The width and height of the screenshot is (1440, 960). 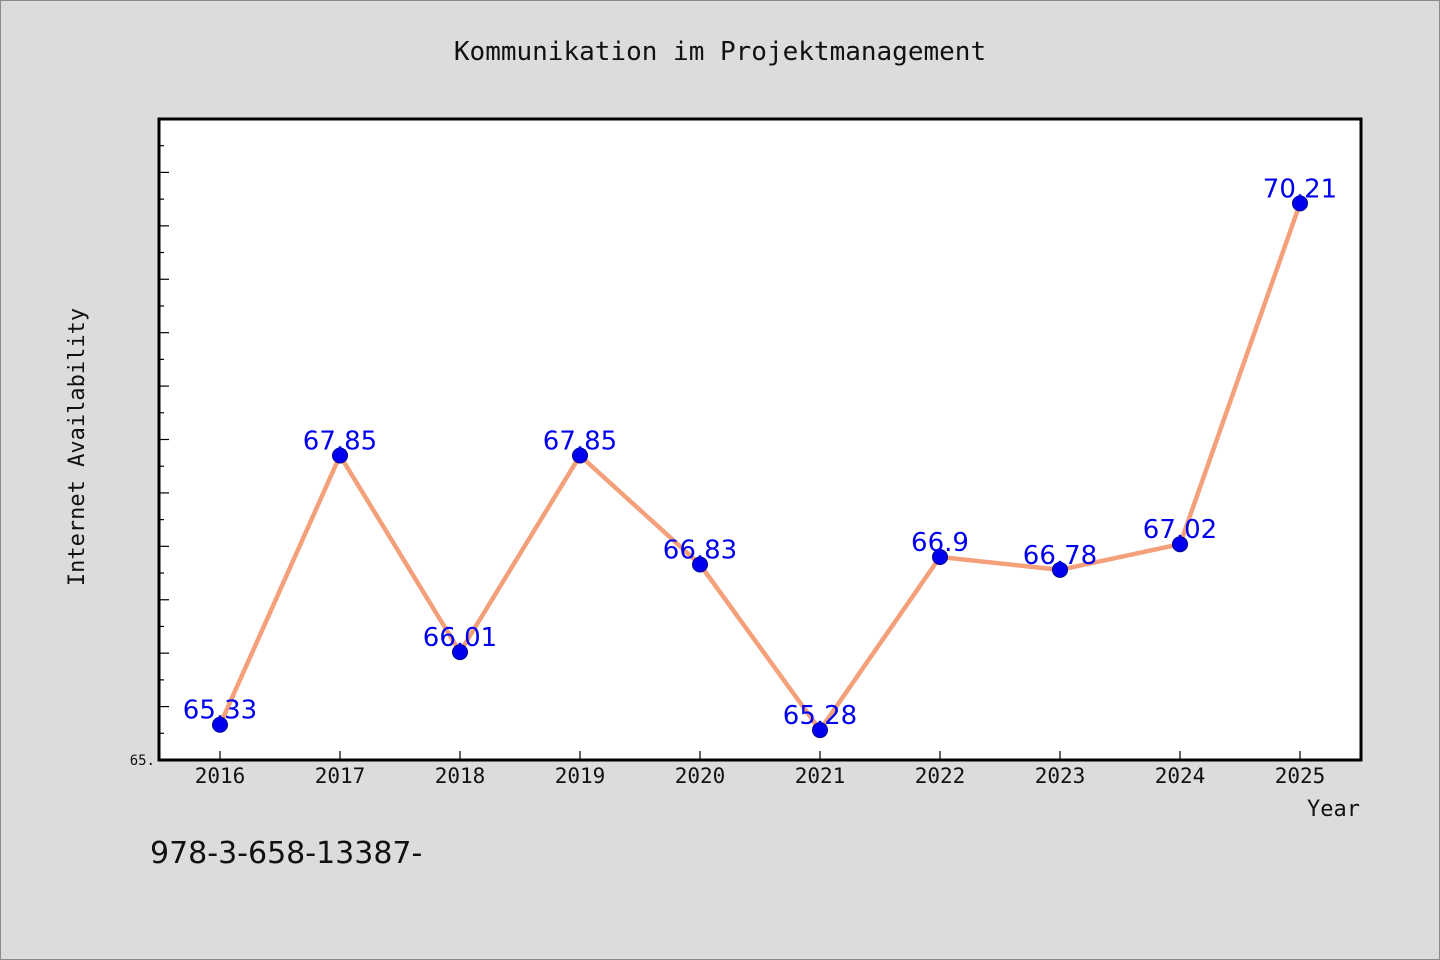 I want to click on x-tick-label: 2021, so click(x=820, y=776).